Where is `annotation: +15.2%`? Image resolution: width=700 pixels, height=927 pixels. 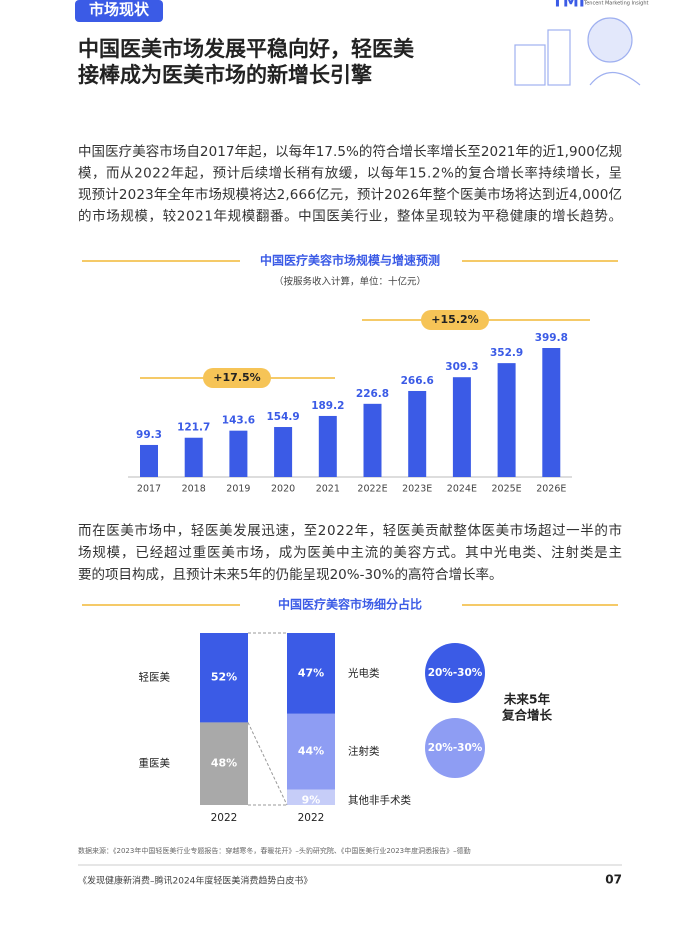
annotation: +15.2% is located at coordinates (454, 319).